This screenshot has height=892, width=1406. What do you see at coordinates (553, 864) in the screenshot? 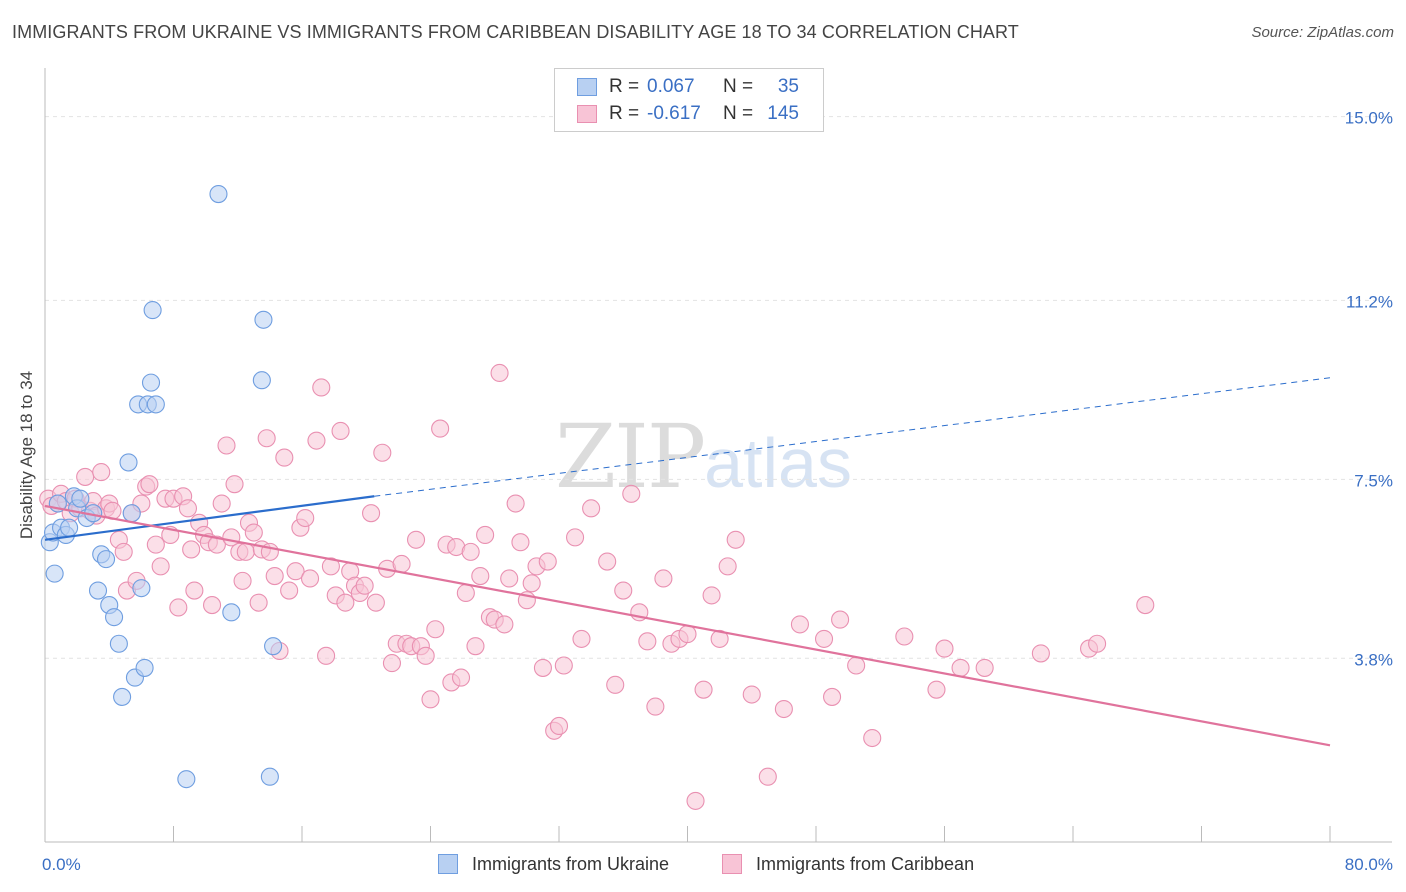
I see `series-legend-ukraine: Immigrants from Ukraine` at bounding box center [553, 864].